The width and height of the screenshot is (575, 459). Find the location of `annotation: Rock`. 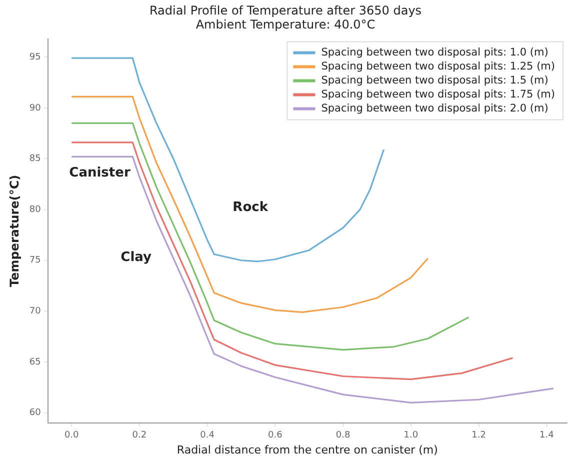

annotation: Rock is located at coordinates (250, 208).